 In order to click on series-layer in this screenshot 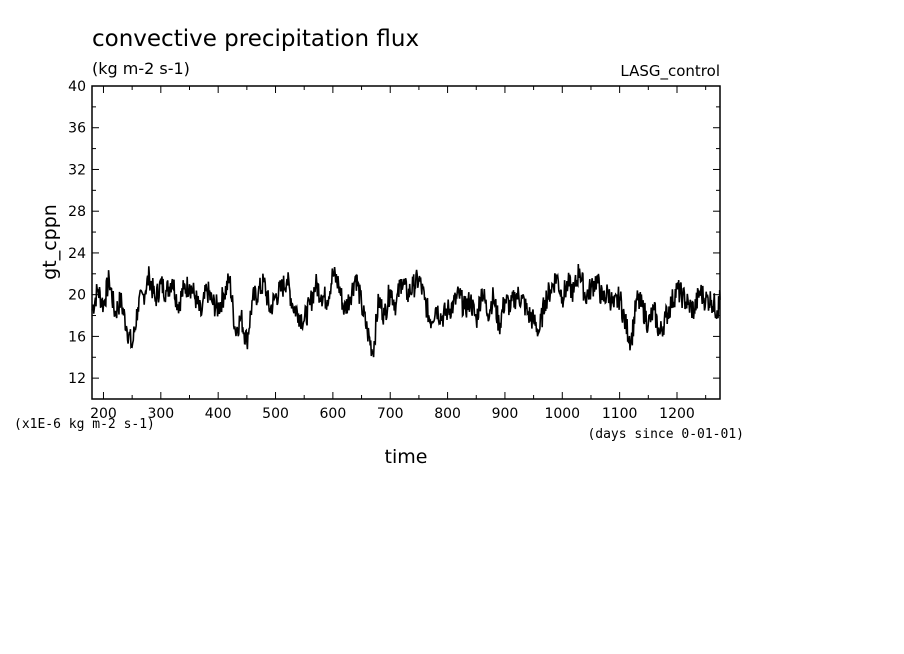, I will do `click(406, 310)`.